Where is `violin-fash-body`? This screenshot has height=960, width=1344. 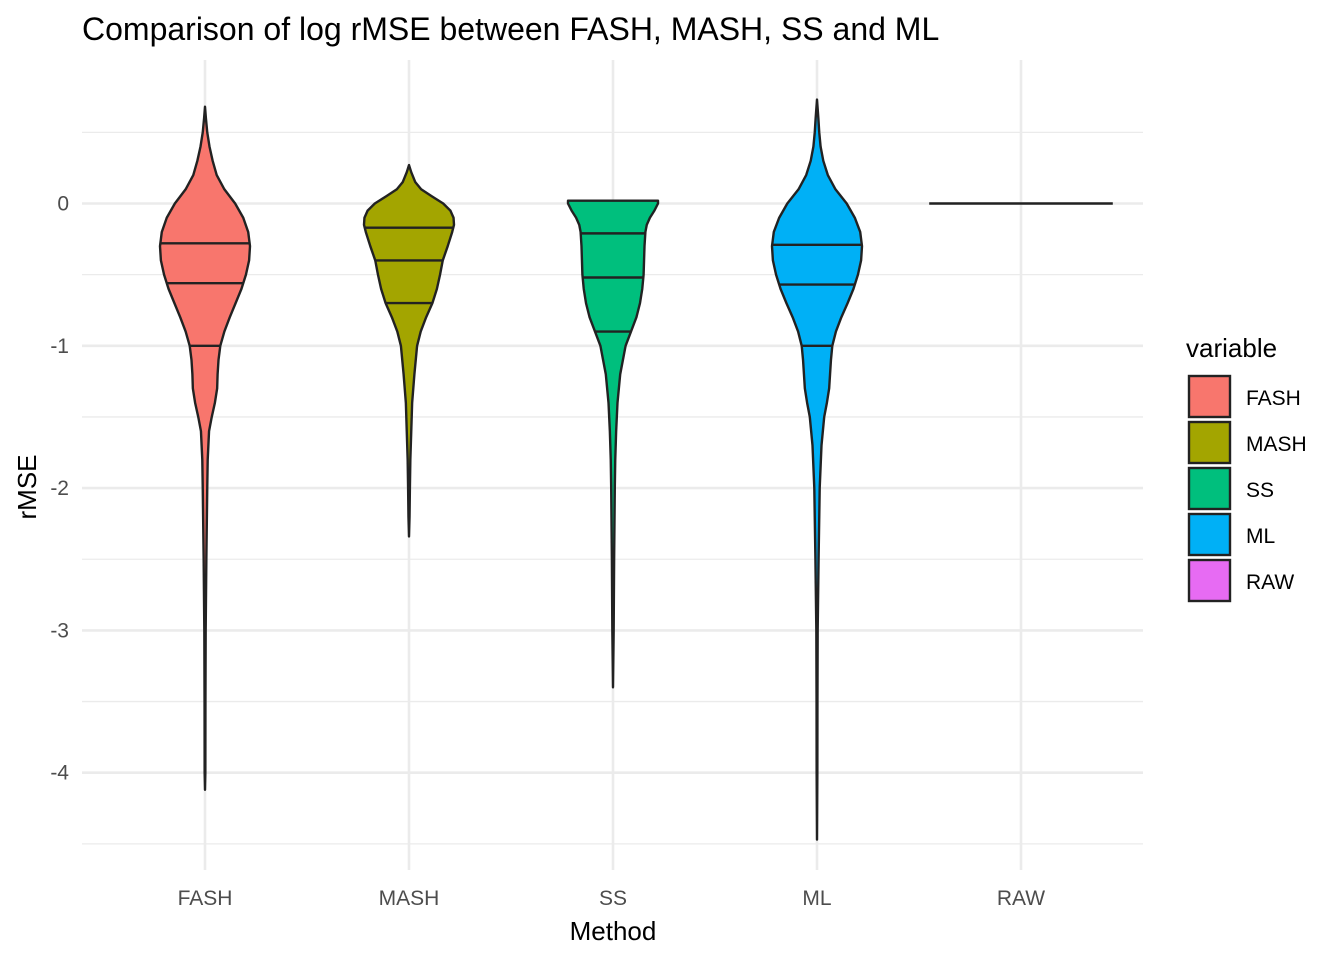
violin-fash-body is located at coordinates (205, 448).